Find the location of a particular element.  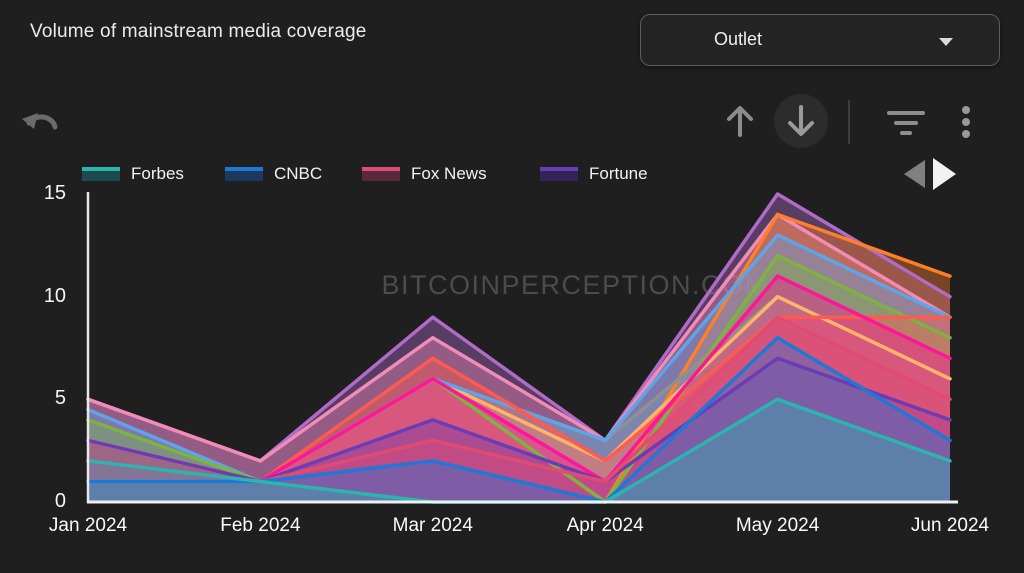

x-tick-label-jan-2024: Jan 2024 is located at coordinates (88, 525).